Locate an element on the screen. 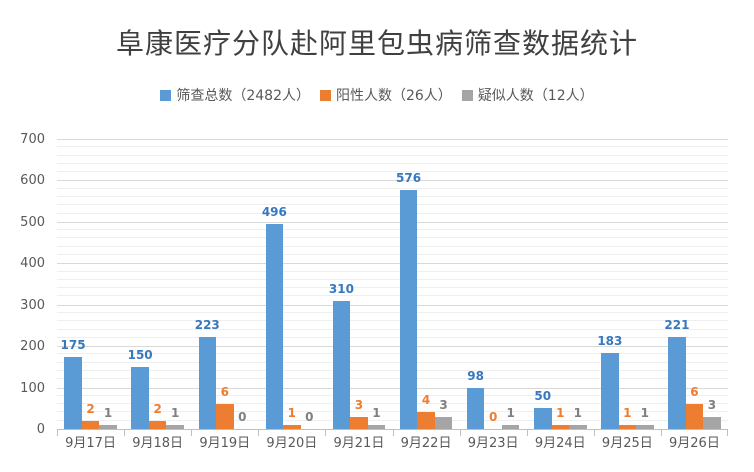 This screenshot has width=754, height=472. x-tick-label: 9月23日 is located at coordinates (493, 443).